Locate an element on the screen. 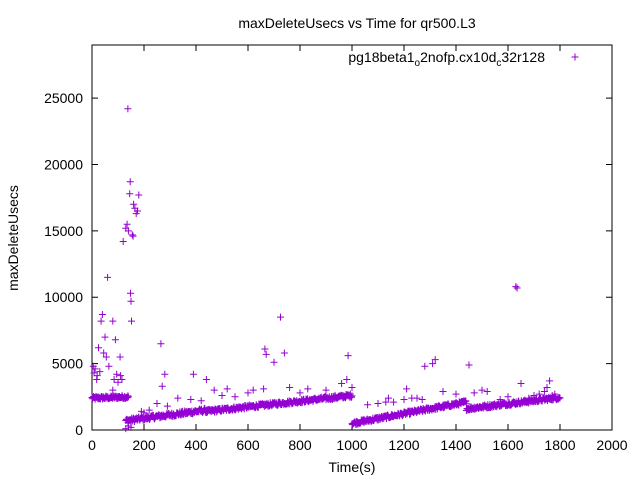 The height and width of the screenshot is (480, 640). x-tick-label: 600 is located at coordinates (248, 445).